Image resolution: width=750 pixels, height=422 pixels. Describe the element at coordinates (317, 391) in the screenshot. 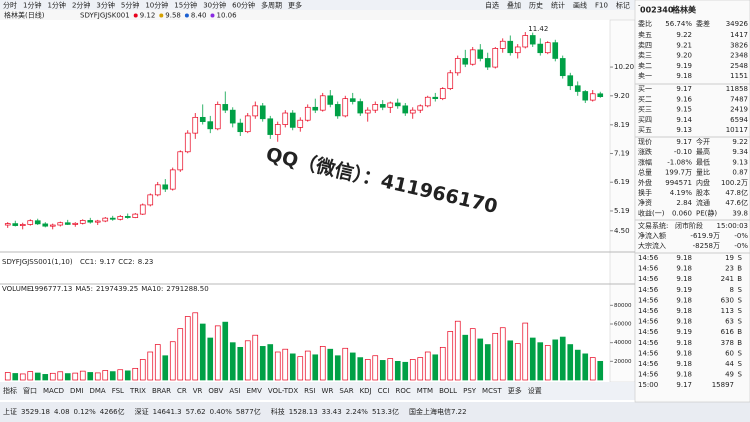

I see `tab-bar` at that location.